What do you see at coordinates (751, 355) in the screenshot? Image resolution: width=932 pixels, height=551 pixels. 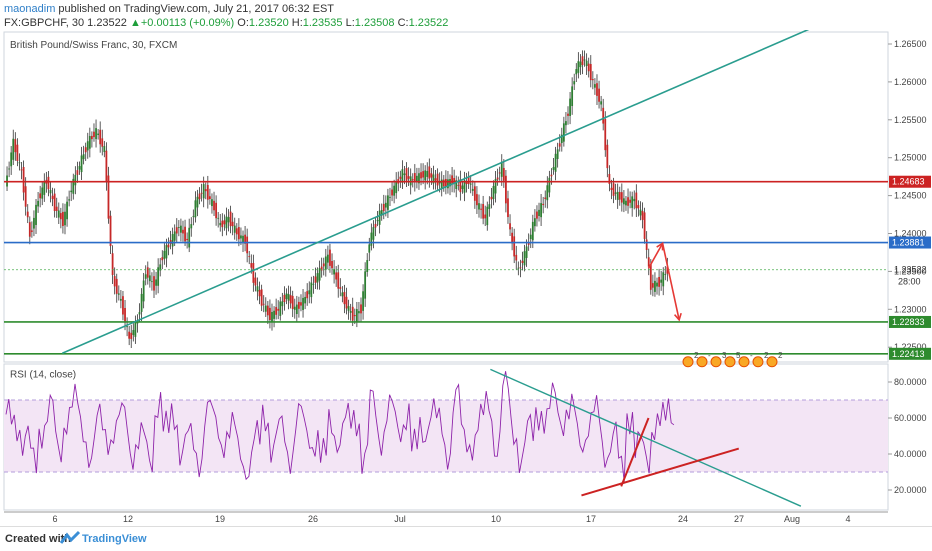 I see `event-badge: -` at bounding box center [751, 355].